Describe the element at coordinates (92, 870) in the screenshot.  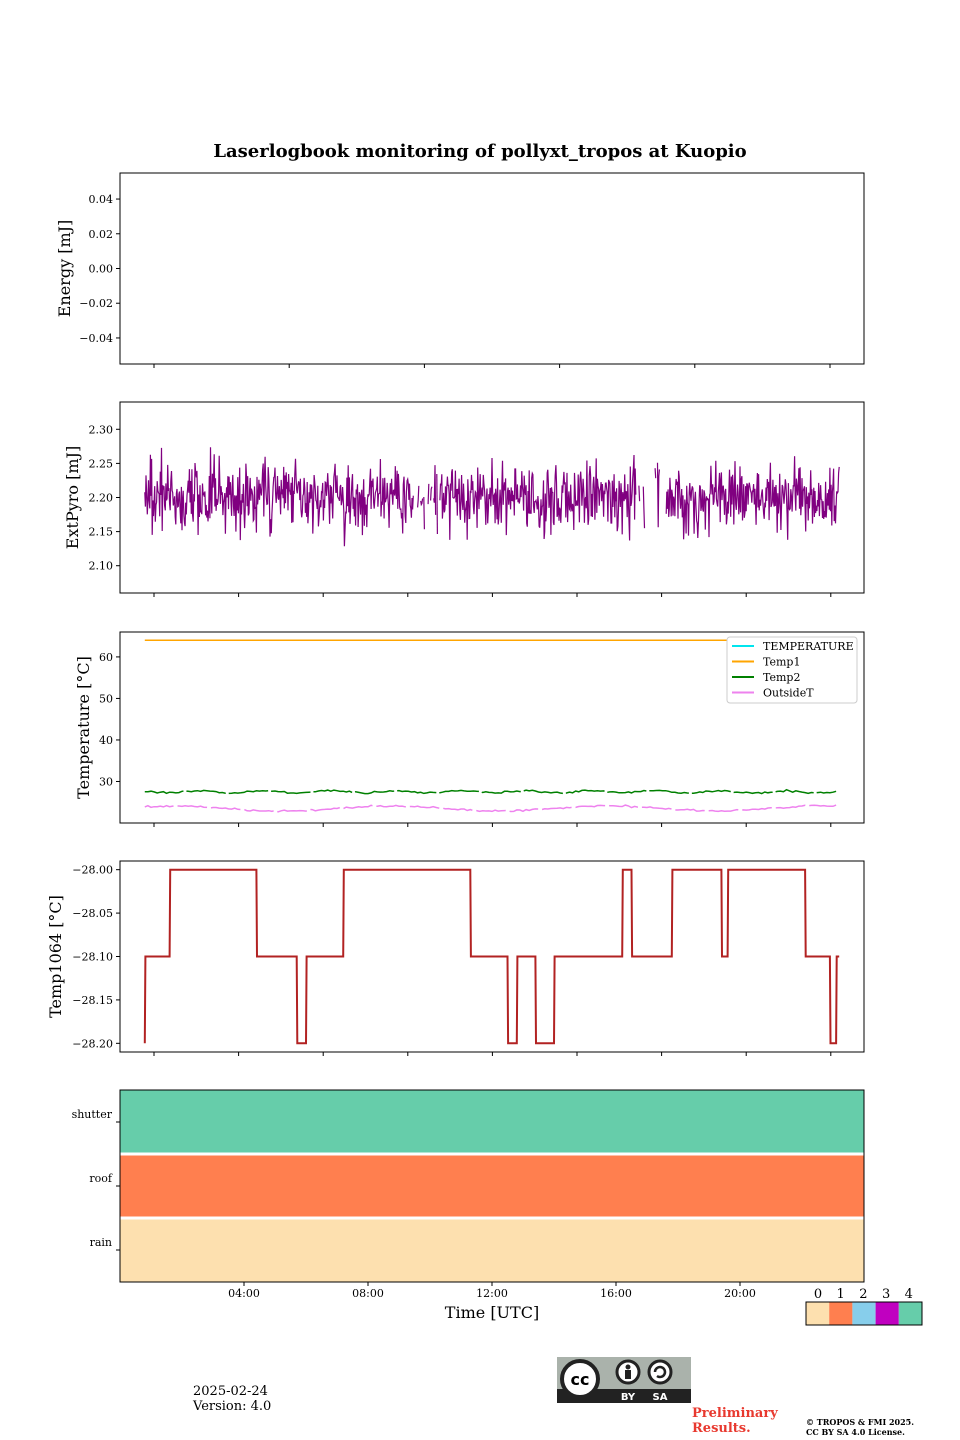
I see `y-tick-label: −28.00` at that location.